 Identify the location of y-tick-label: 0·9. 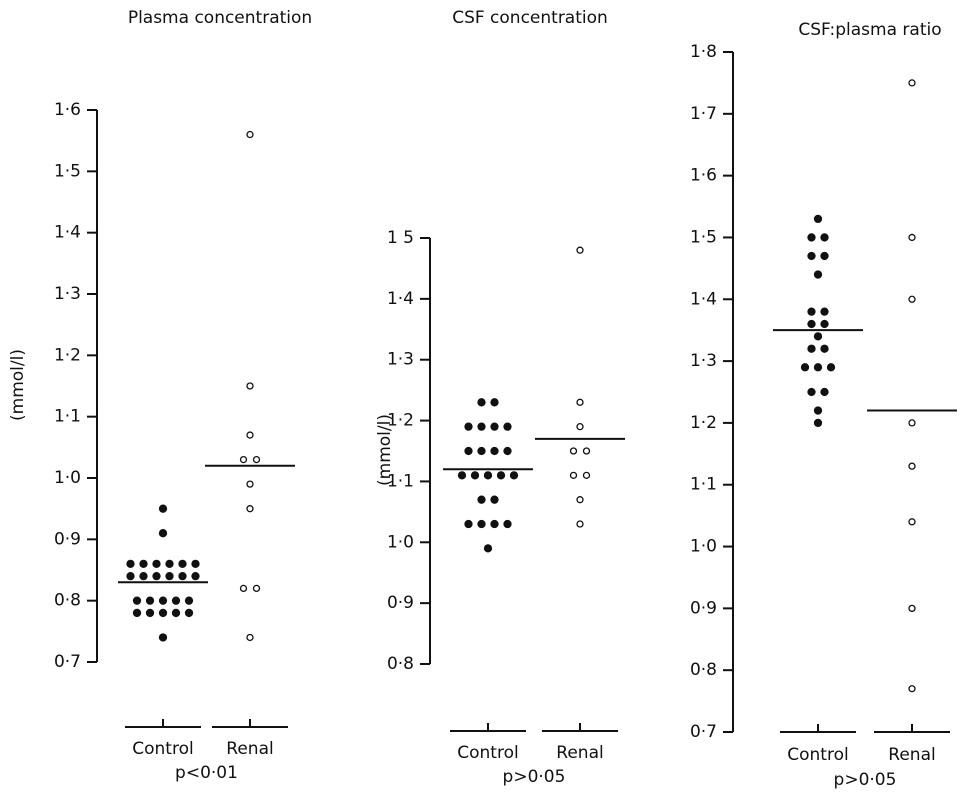
(703, 608).